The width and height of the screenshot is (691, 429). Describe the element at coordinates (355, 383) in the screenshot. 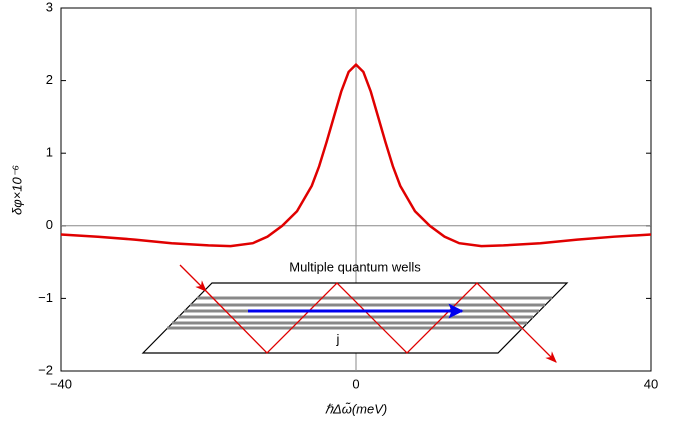

I see `x-tick-label: 0` at that location.